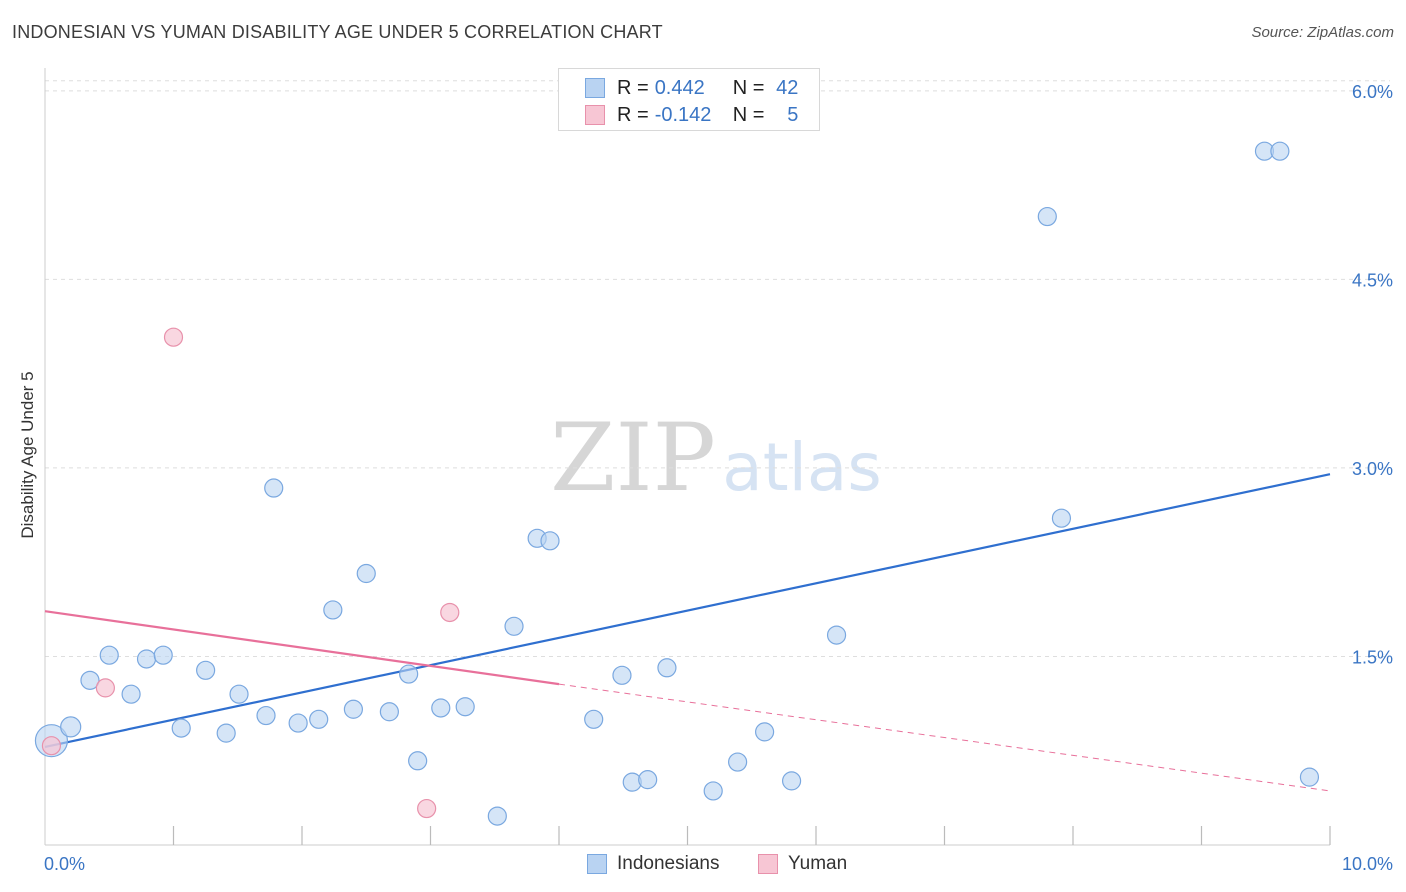  What do you see at coordinates (818, 863) in the screenshot?
I see `bottom-legend-label-yuman: Yuman` at bounding box center [818, 863].